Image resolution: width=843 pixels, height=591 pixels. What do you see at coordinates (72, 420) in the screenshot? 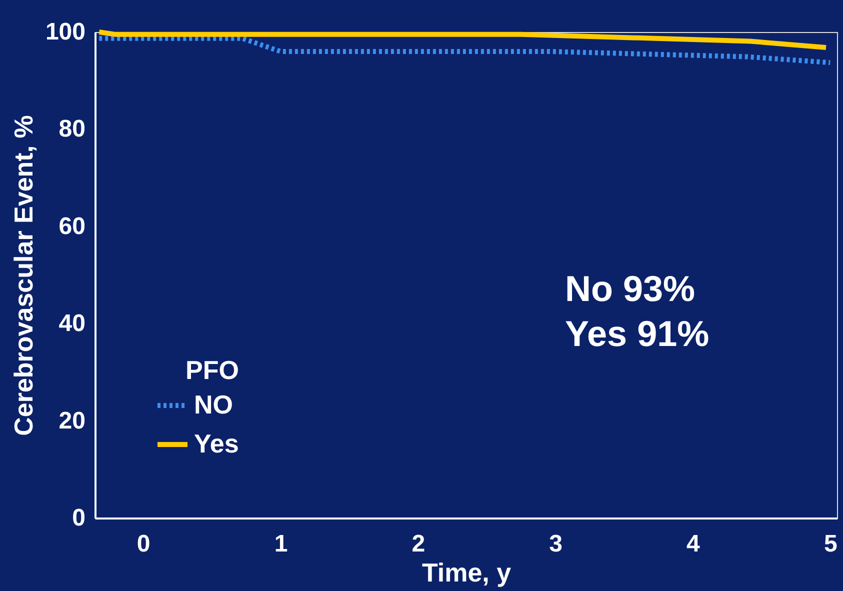
I see `y-tick-label: 20` at bounding box center [72, 420].